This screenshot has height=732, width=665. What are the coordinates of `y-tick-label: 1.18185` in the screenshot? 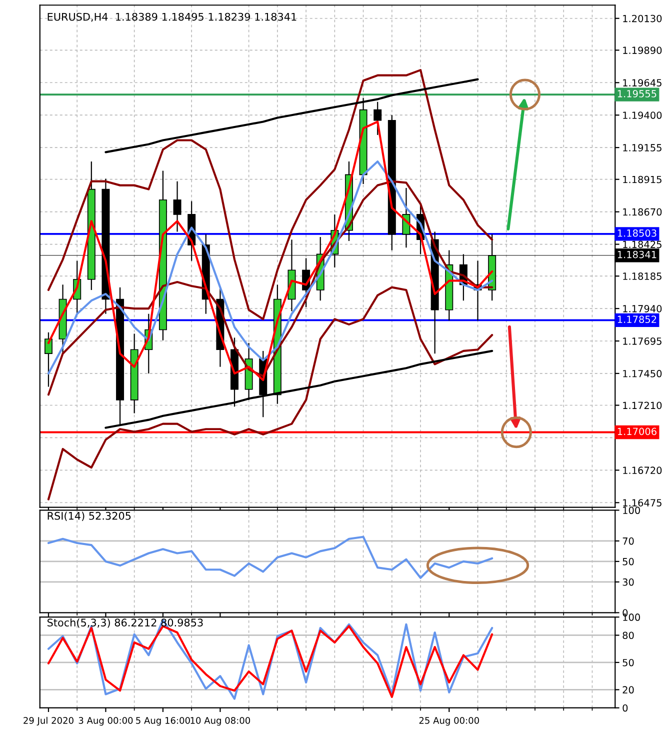 It's located at (642, 276).